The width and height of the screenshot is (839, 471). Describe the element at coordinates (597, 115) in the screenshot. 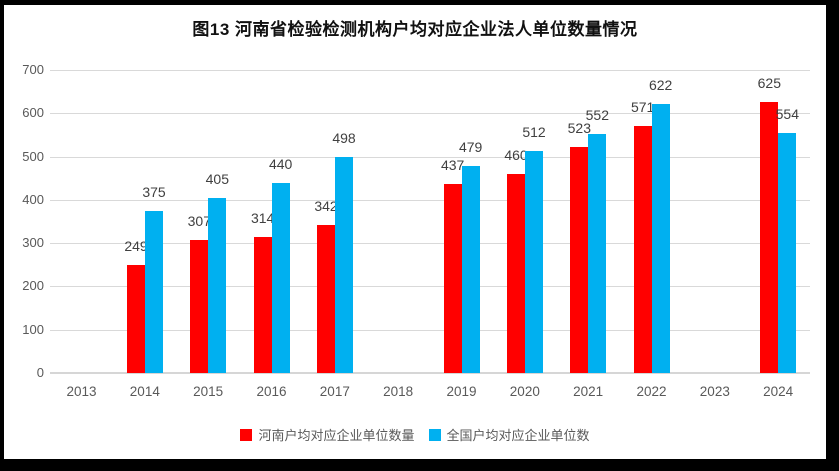

I see `data-label-2021-series-1: 552` at that location.